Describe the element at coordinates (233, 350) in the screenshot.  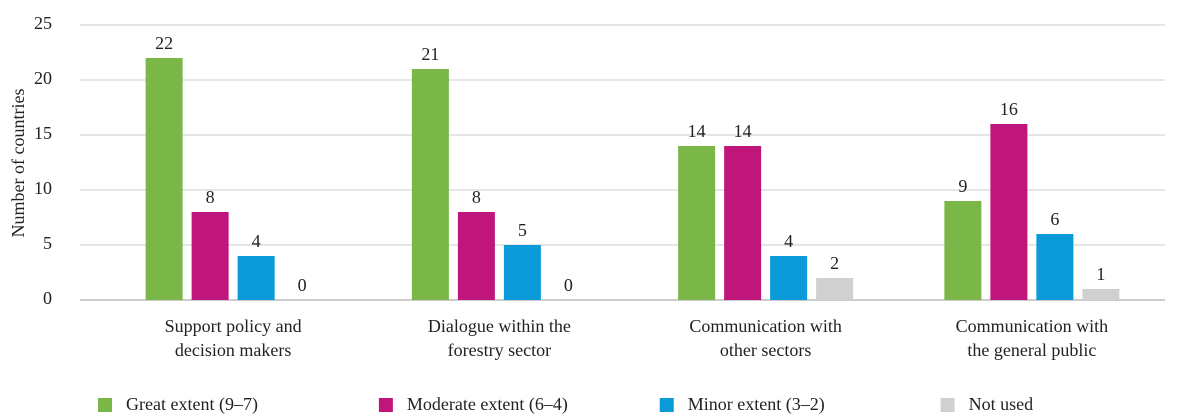
I see `x-tick-label: decision makers` at that location.